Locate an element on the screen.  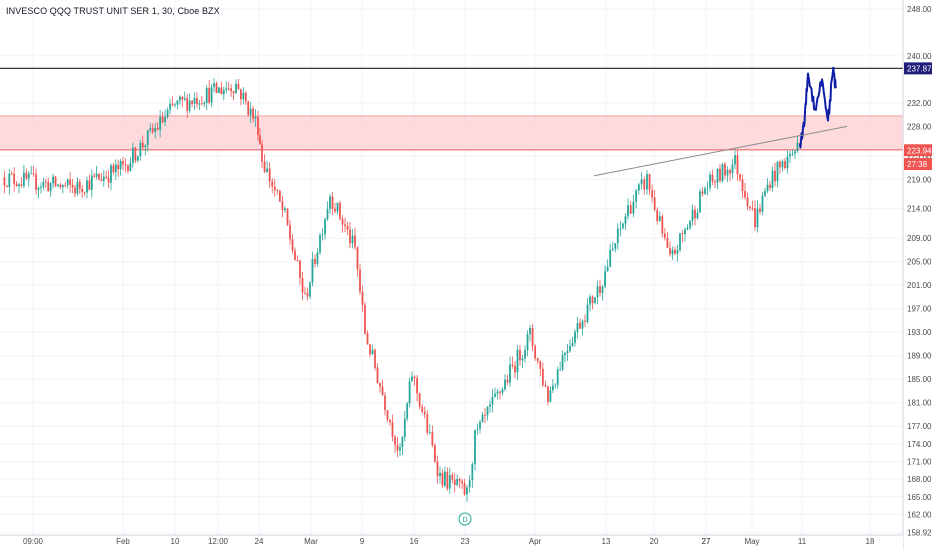
y-tick-label: 168.00 is located at coordinates (919, 479).